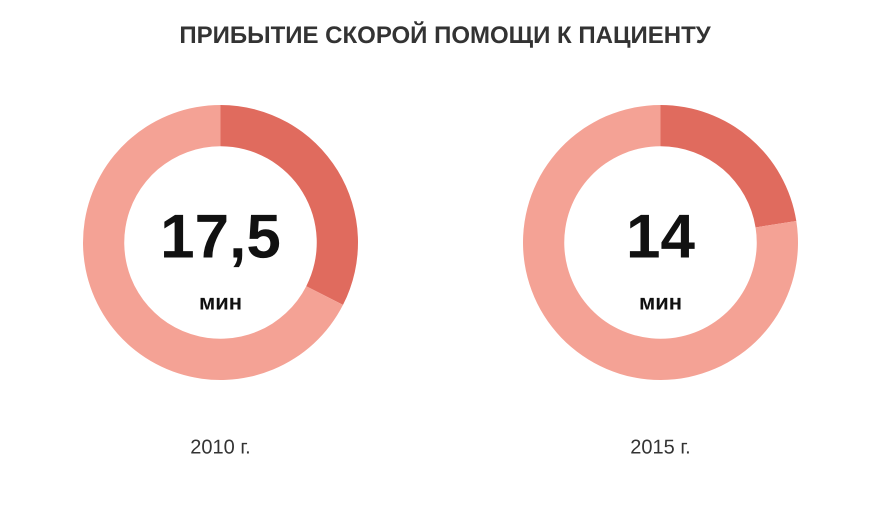 The image size is (890, 530). What do you see at coordinates (220, 447) in the screenshot?
I see `text: 2010 г.` at bounding box center [220, 447].